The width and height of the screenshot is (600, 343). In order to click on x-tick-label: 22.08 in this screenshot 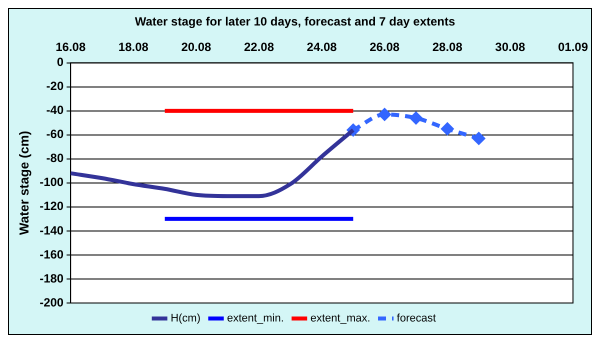, I will do `click(259, 47)`.